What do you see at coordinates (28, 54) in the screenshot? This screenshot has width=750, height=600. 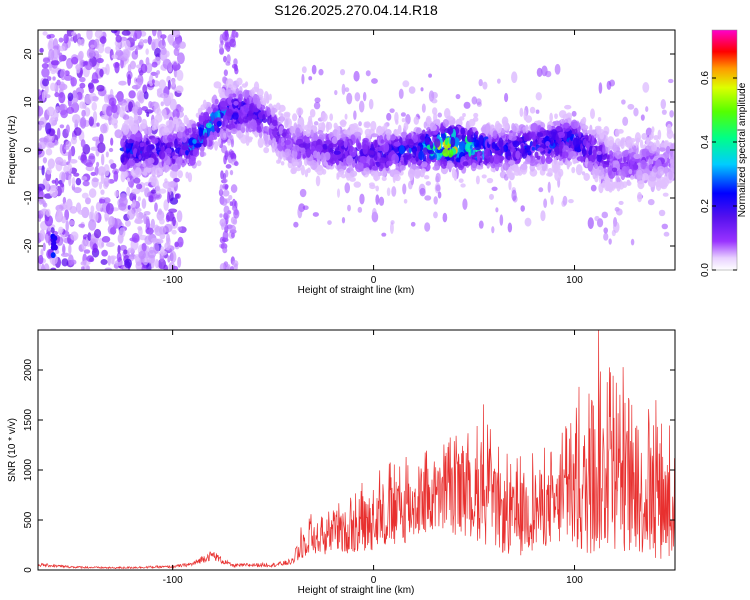 I see `spectrogram-y-tick-label: 20` at bounding box center [28, 54].